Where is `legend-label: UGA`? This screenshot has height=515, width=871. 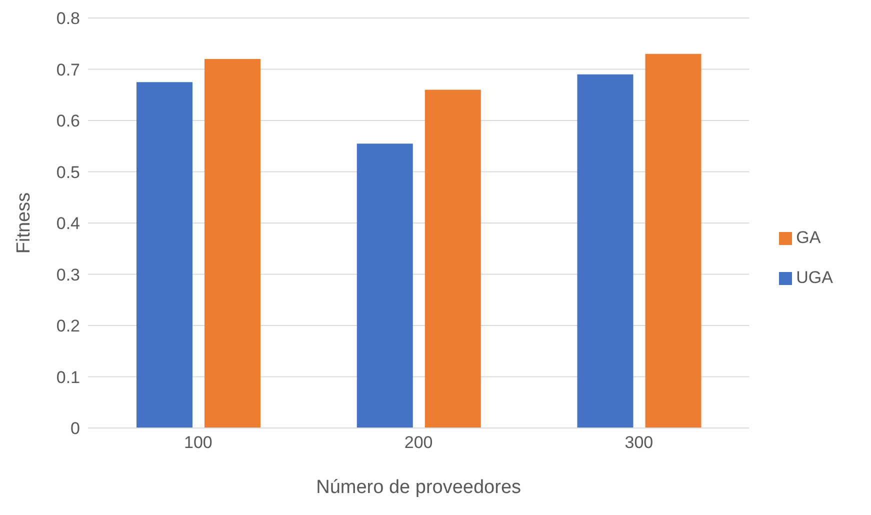
legend-label: UGA is located at coordinates (814, 277).